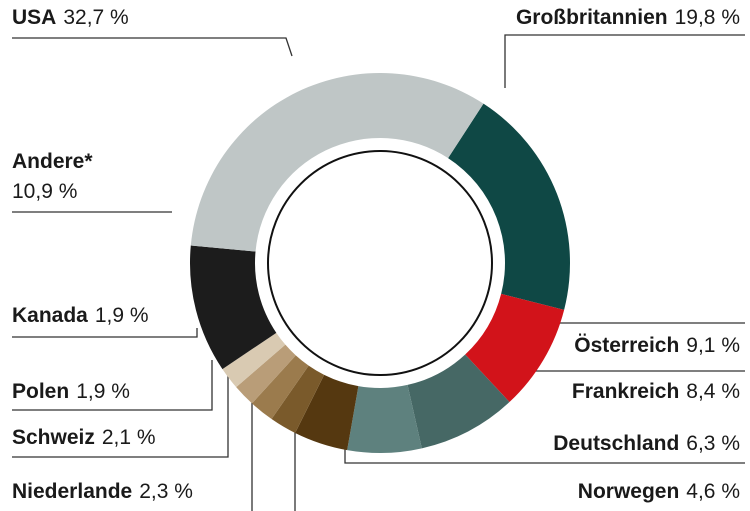  Describe the element at coordinates (53, 437) in the screenshot. I see `category-name: Schweiz` at that location.